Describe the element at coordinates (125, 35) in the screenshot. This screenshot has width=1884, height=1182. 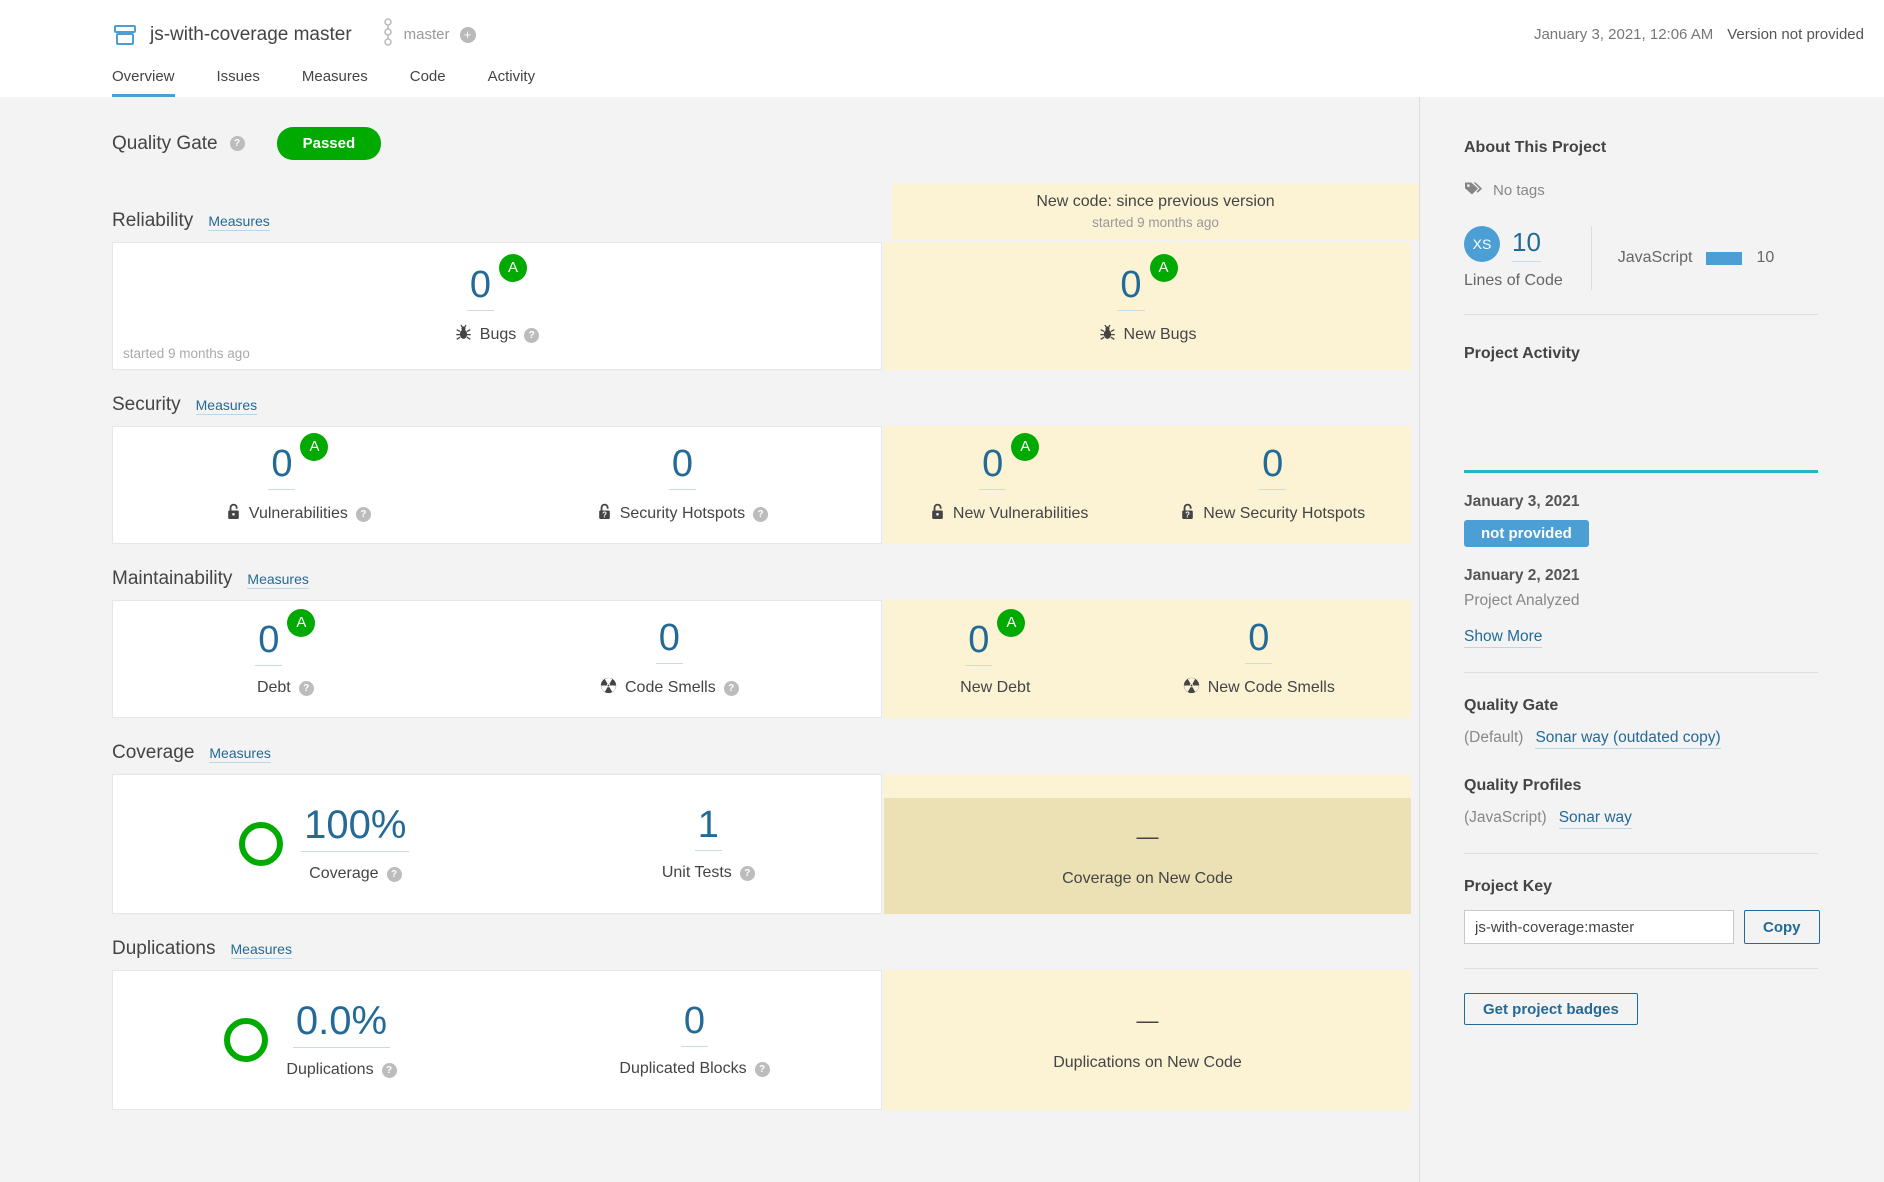
I see `project-icon` at that location.